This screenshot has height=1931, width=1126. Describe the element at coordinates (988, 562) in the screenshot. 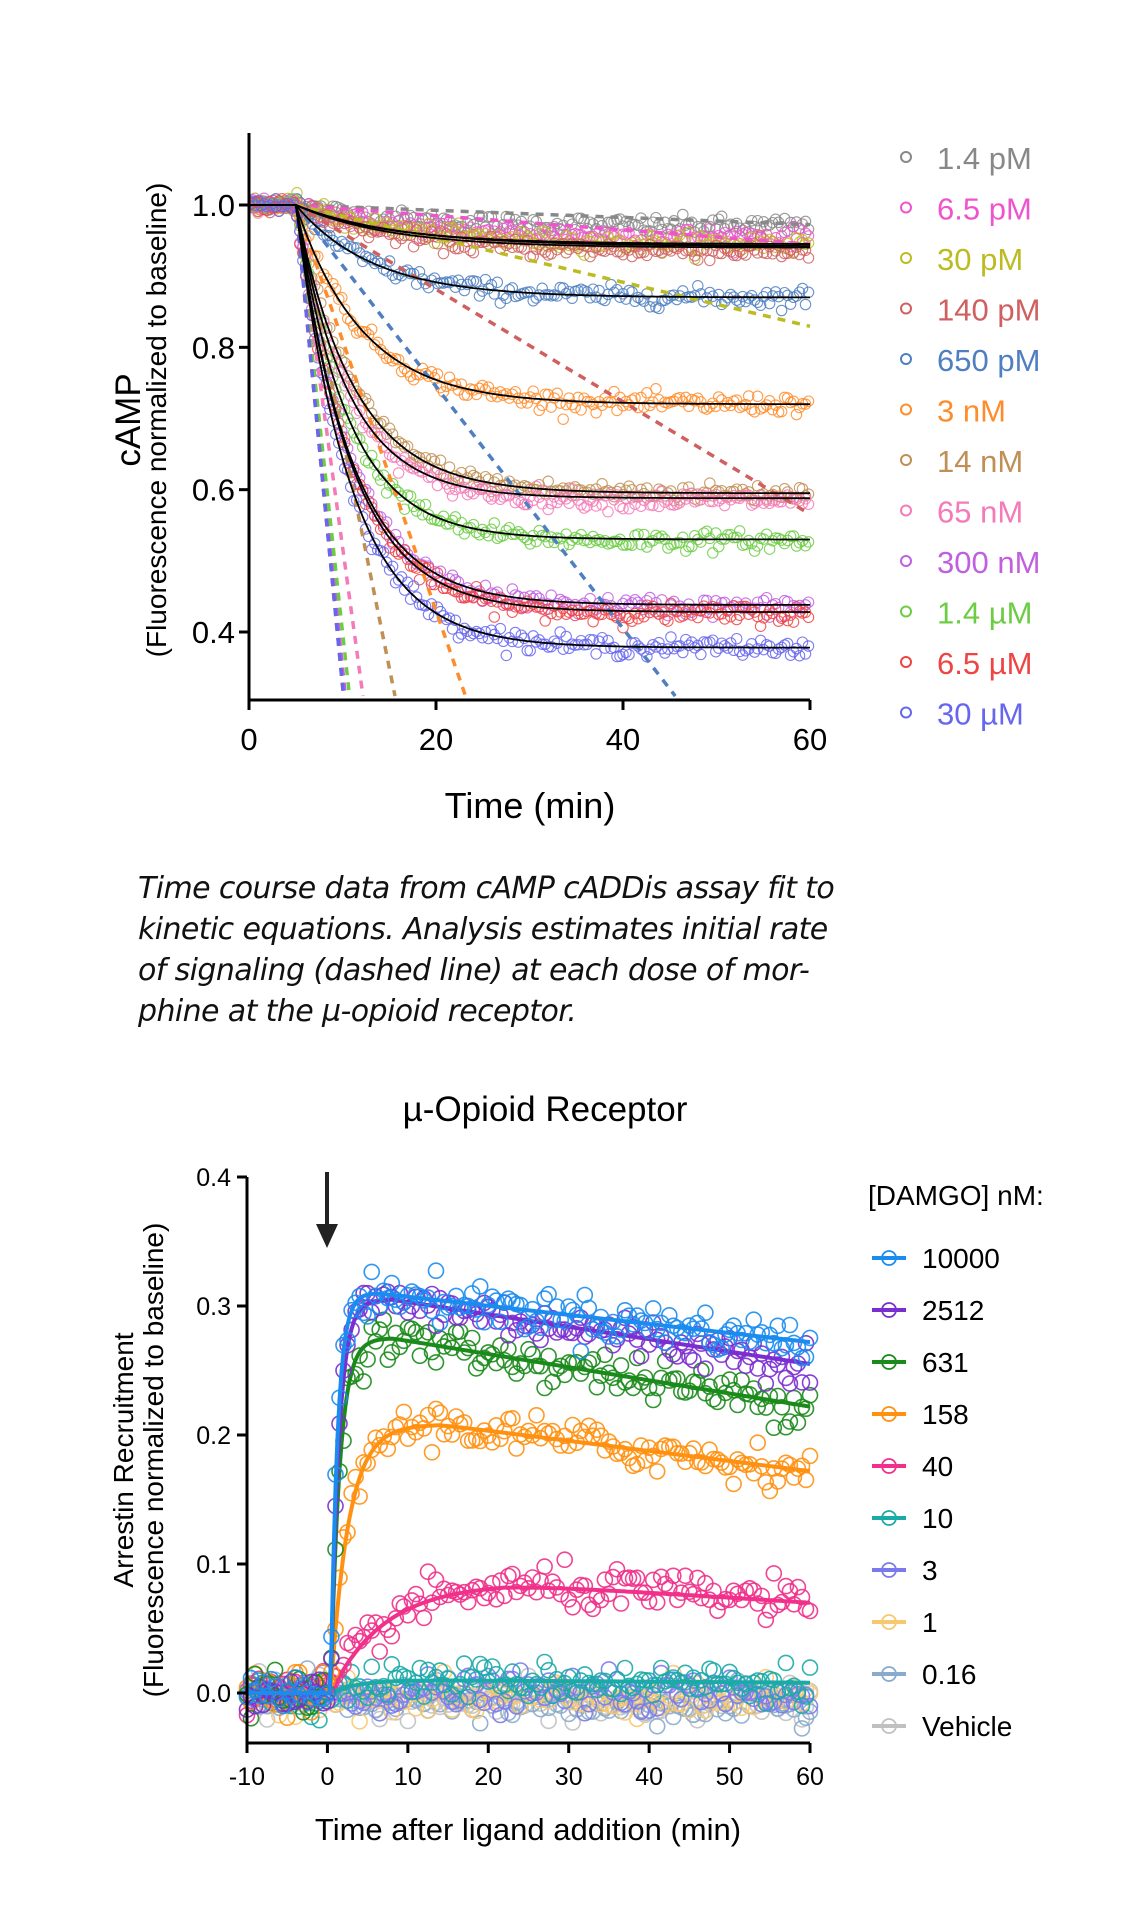

I see `camp-legend-label: 300 nM` at that location.